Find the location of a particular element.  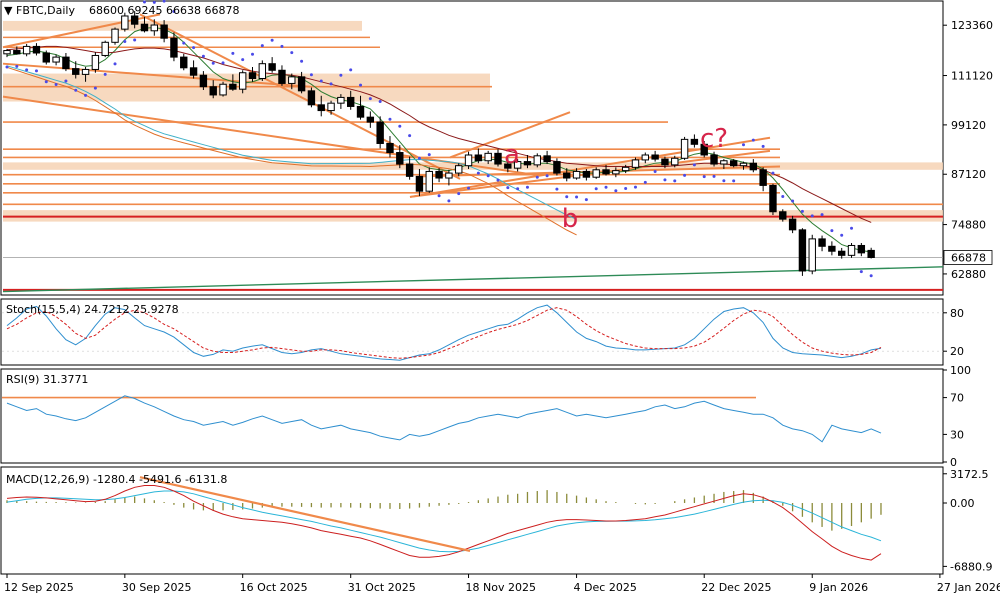

date-tick-label: 27 Jan 2026 is located at coordinates (968, 587).